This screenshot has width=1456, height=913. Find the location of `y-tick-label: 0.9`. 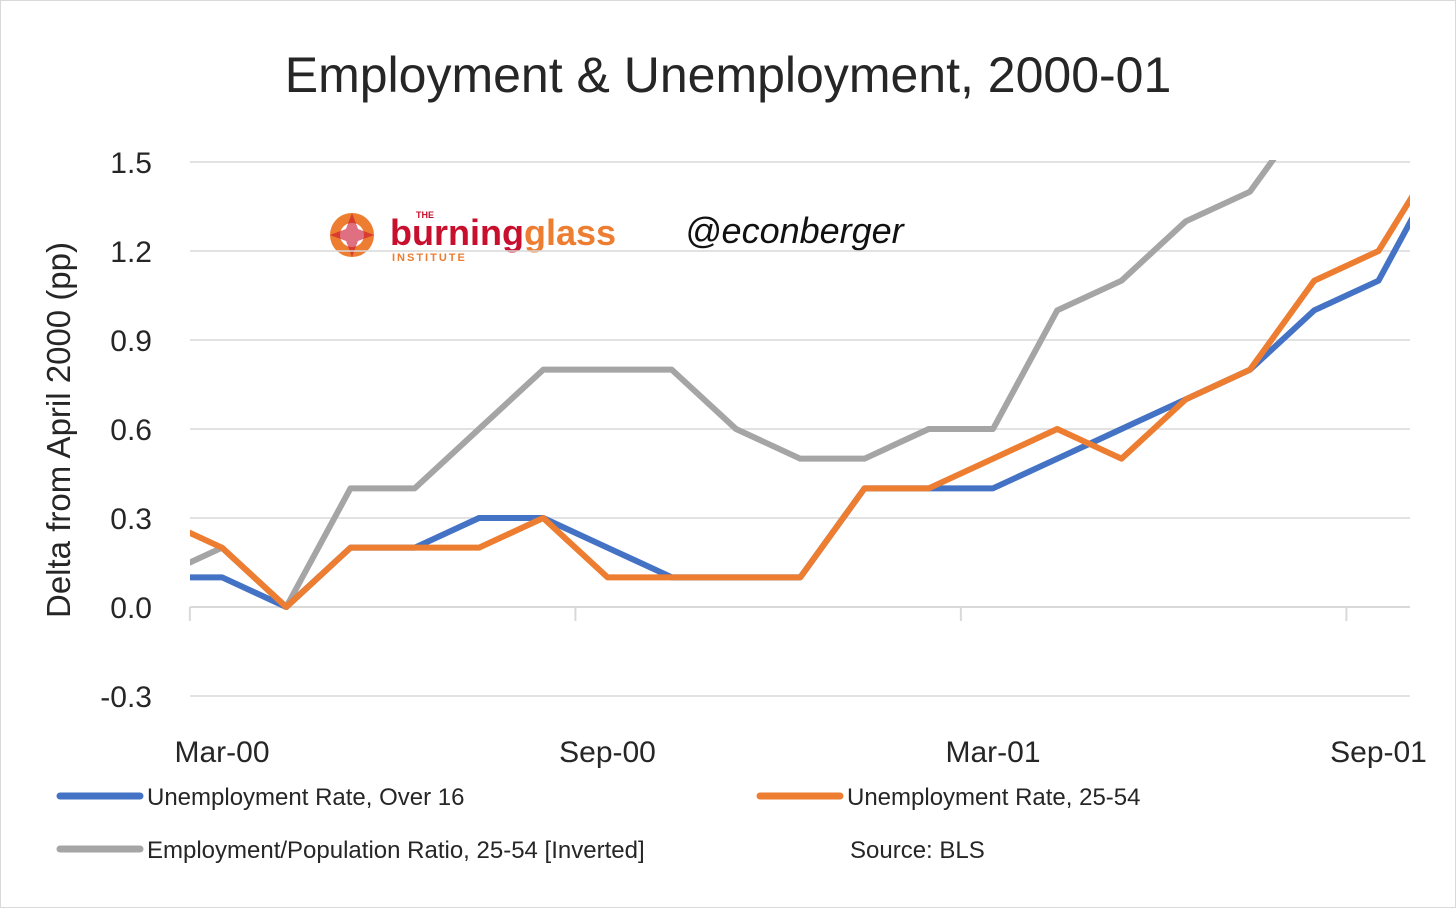

y-tick-label: 0.9 is located at coordinates (131, 341).